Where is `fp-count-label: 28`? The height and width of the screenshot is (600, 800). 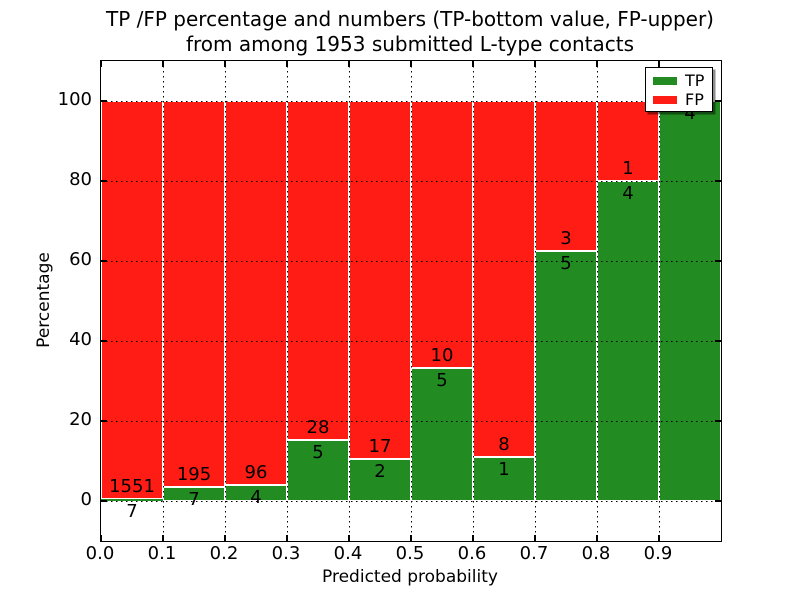 fp-count-label: 28 is located at coordinates (318, 428).